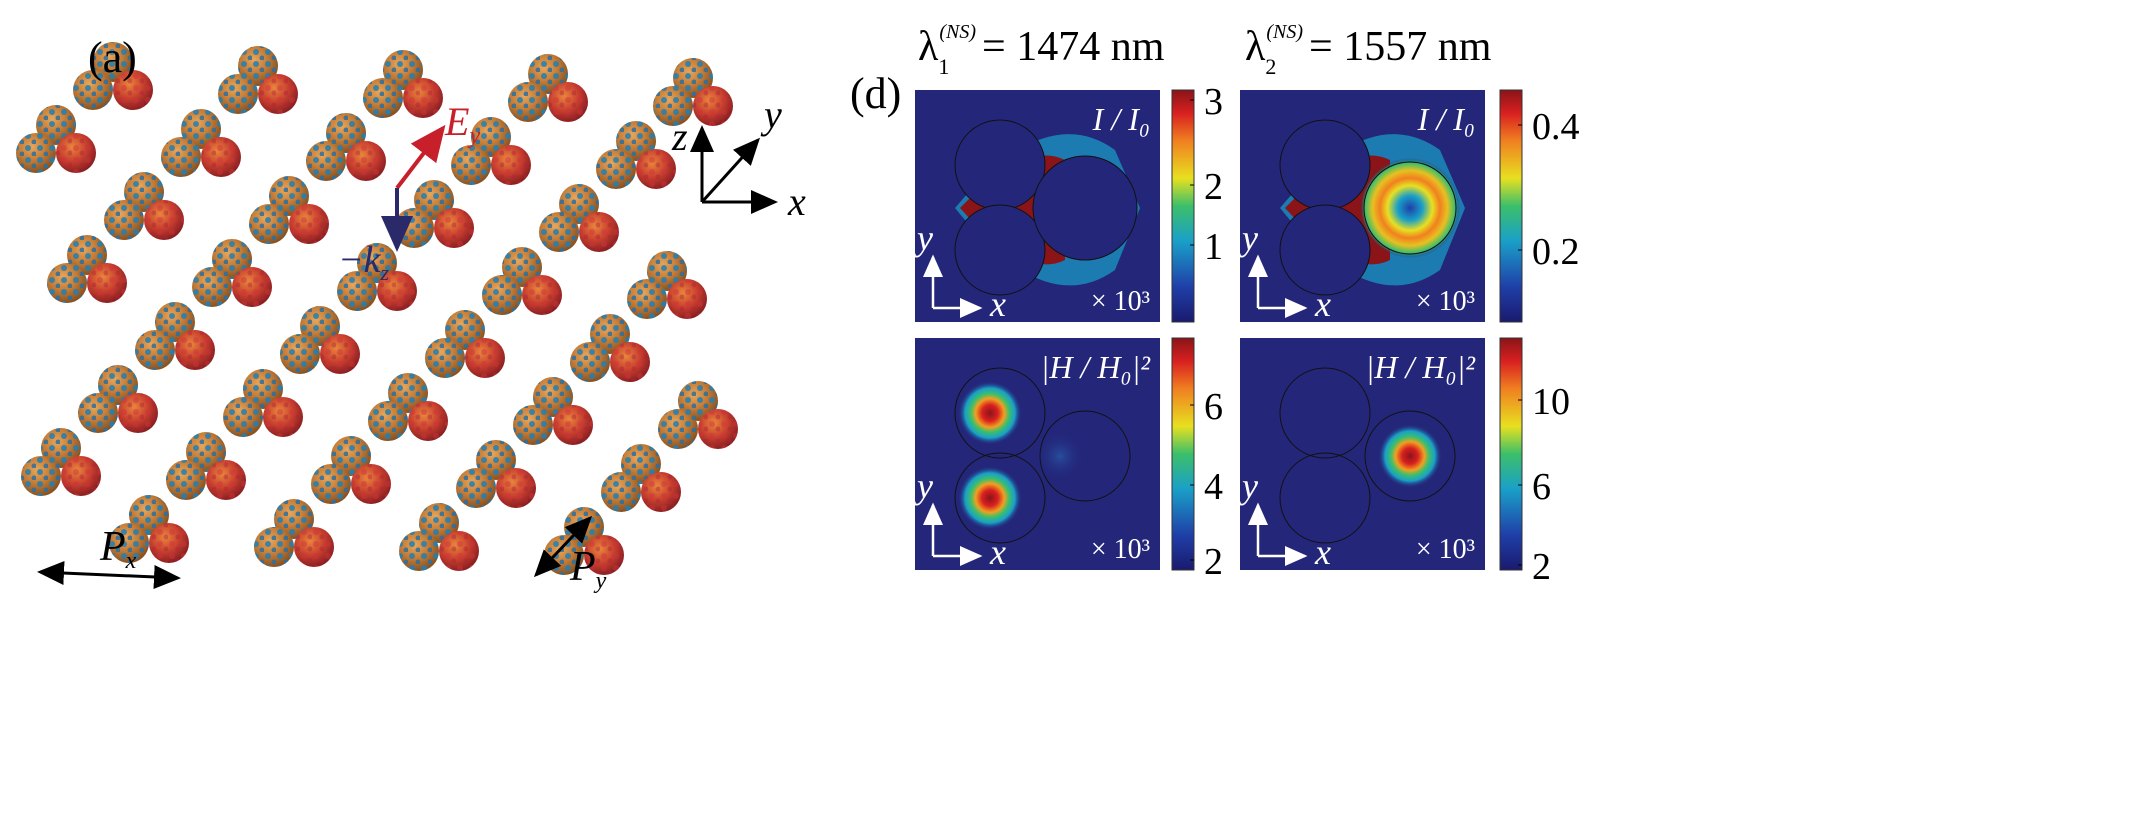 The width and height of the screenshot is (2144, 828). Describe the element at coordinates (462, 124) in the screenshot. I see `e-field-label: Ey` at that location.